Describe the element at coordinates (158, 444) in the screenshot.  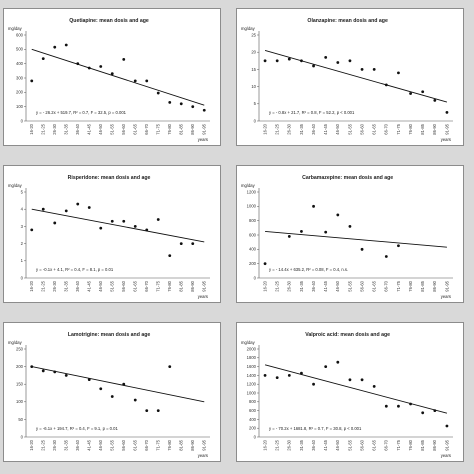
I see `x-tick-label: 71-75` at that location.